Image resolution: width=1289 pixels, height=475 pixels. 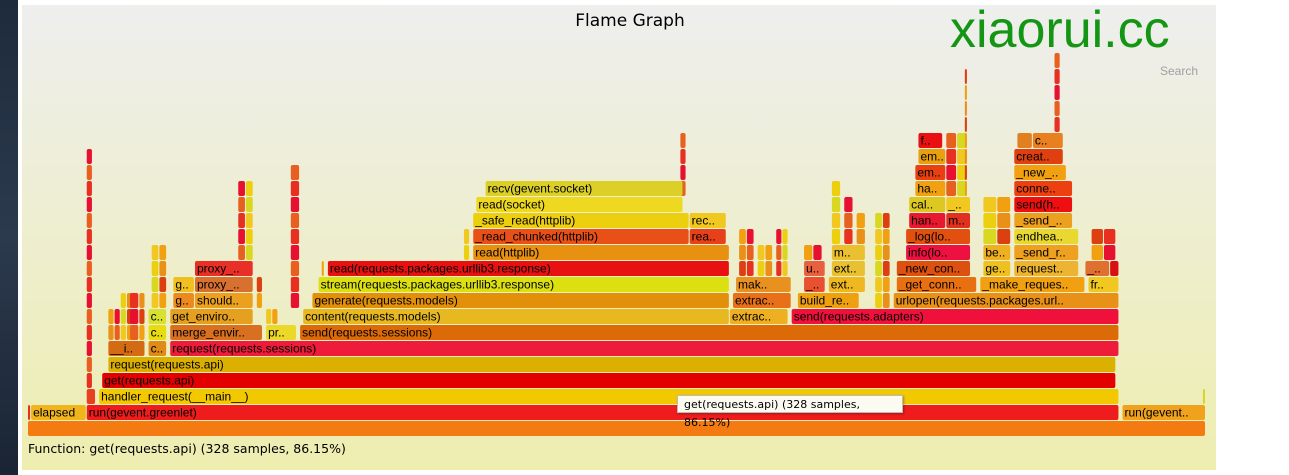 I want to click on frame-run-gevent: run(gevent.., so click(x=1163, y=412).